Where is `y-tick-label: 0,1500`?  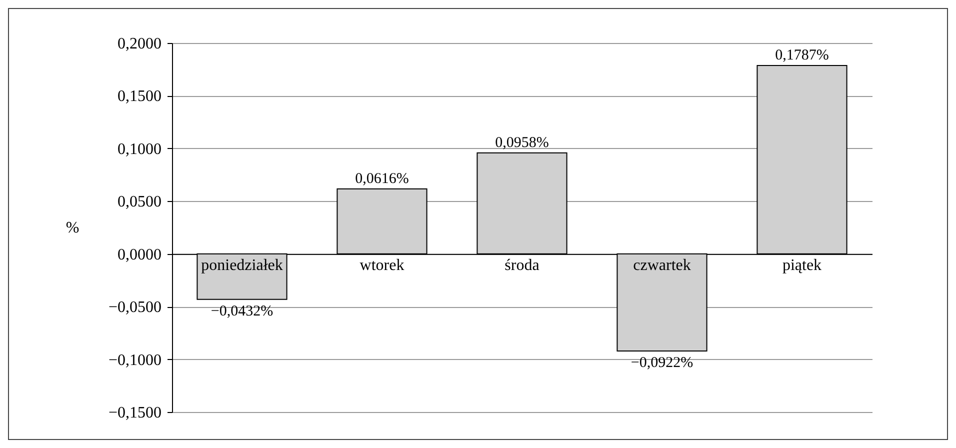
y-tick-label: 0,1500 is located at coordinates (140, 97).